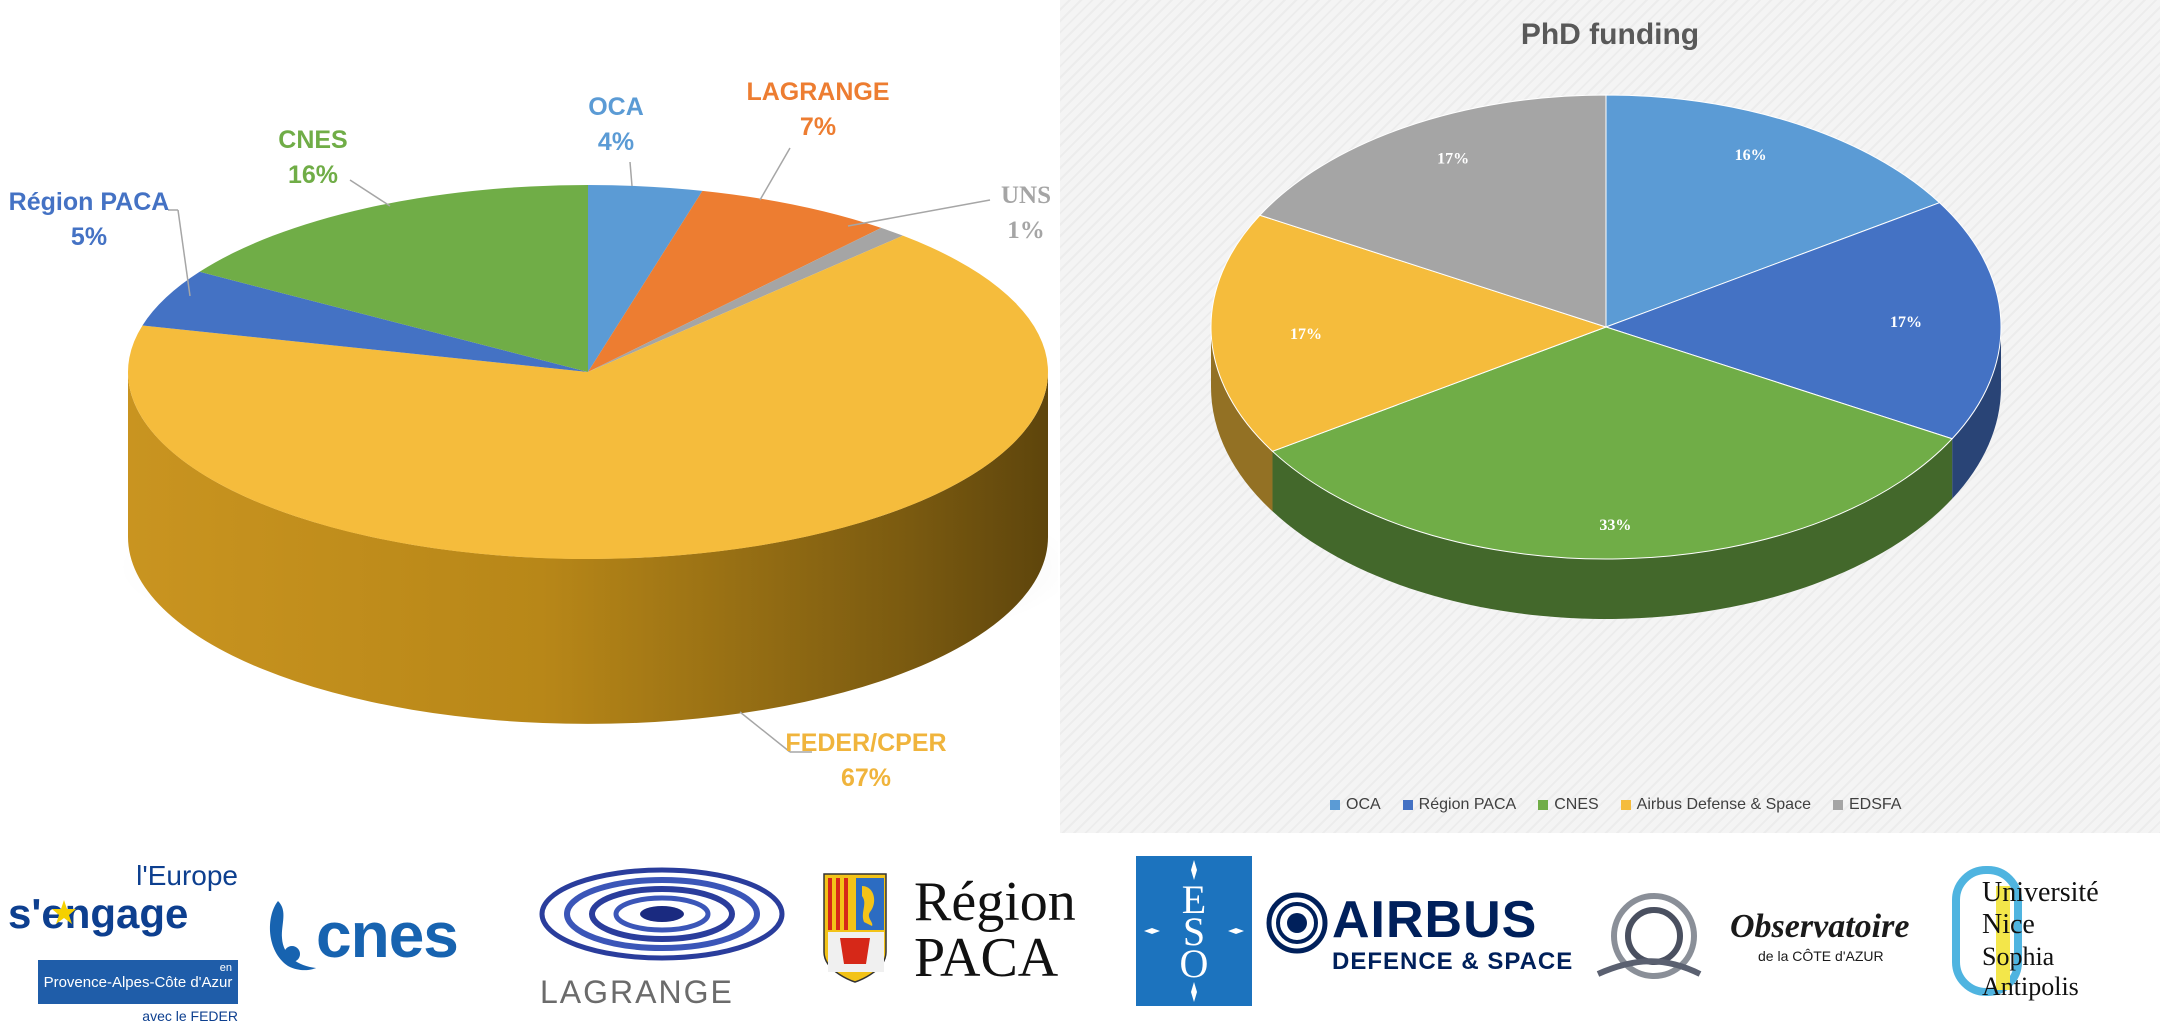 The image size is (2160, 1030). I want to click on legend-label: CNES, so click(1576, 804).